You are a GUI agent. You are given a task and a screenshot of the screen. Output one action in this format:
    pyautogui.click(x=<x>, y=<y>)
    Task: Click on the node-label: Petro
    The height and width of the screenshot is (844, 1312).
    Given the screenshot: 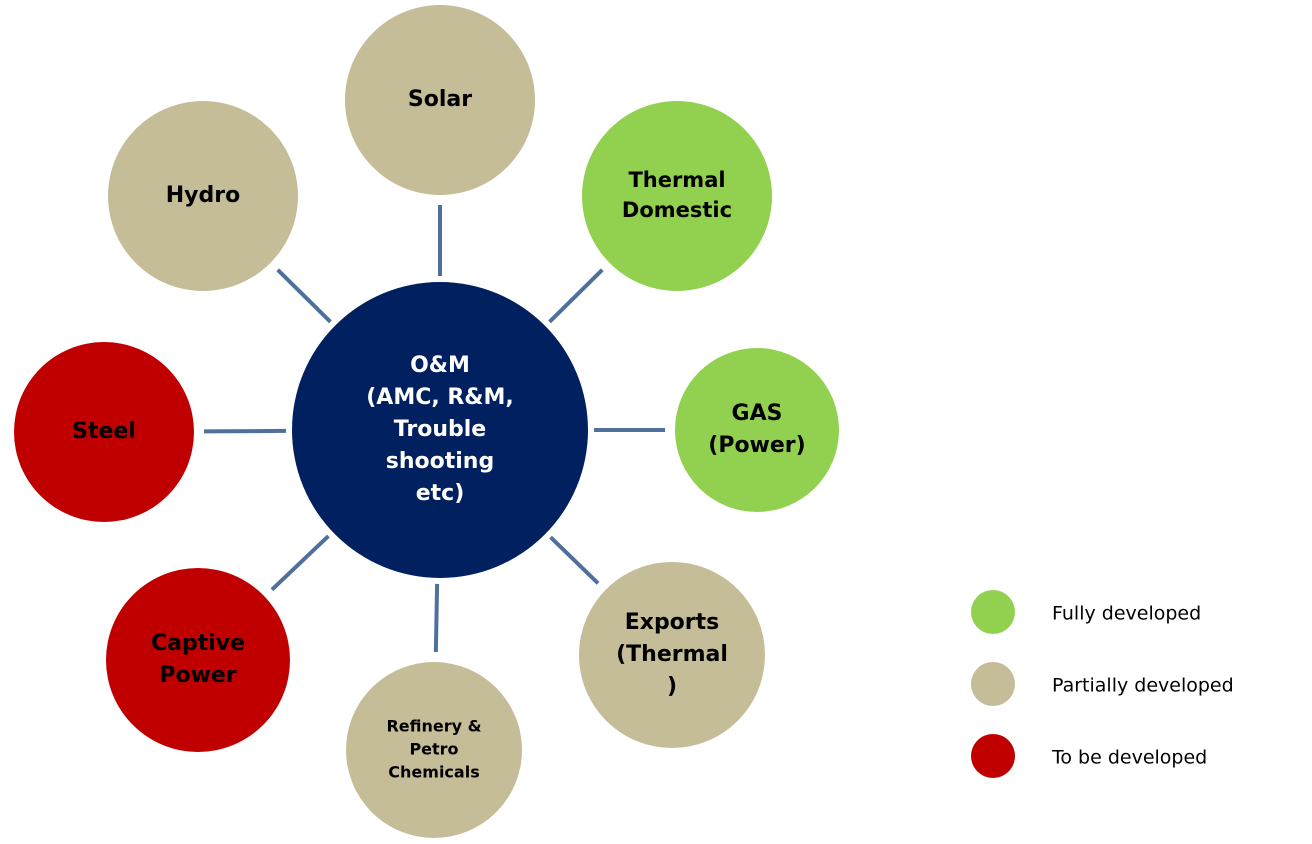 What is the action you would take?
    pyautogui.click(x=433, y=749)
    